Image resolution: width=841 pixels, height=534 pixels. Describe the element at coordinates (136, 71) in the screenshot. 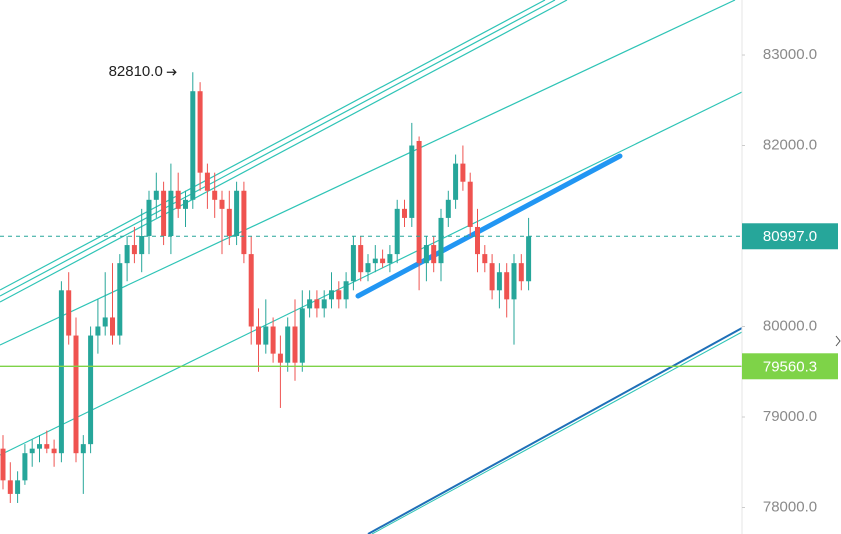

I see `high-marker-label: 82810.0` at that location.